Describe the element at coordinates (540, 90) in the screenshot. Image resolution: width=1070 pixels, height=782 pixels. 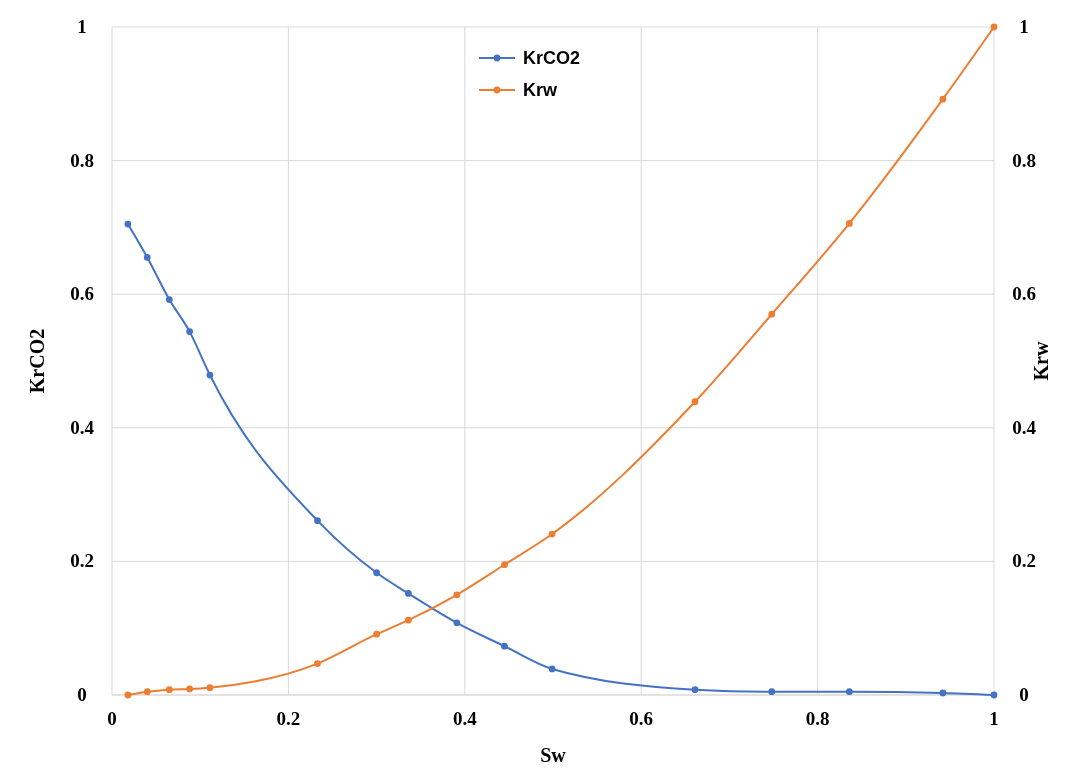
I see `legend-label: Krw` at that location.